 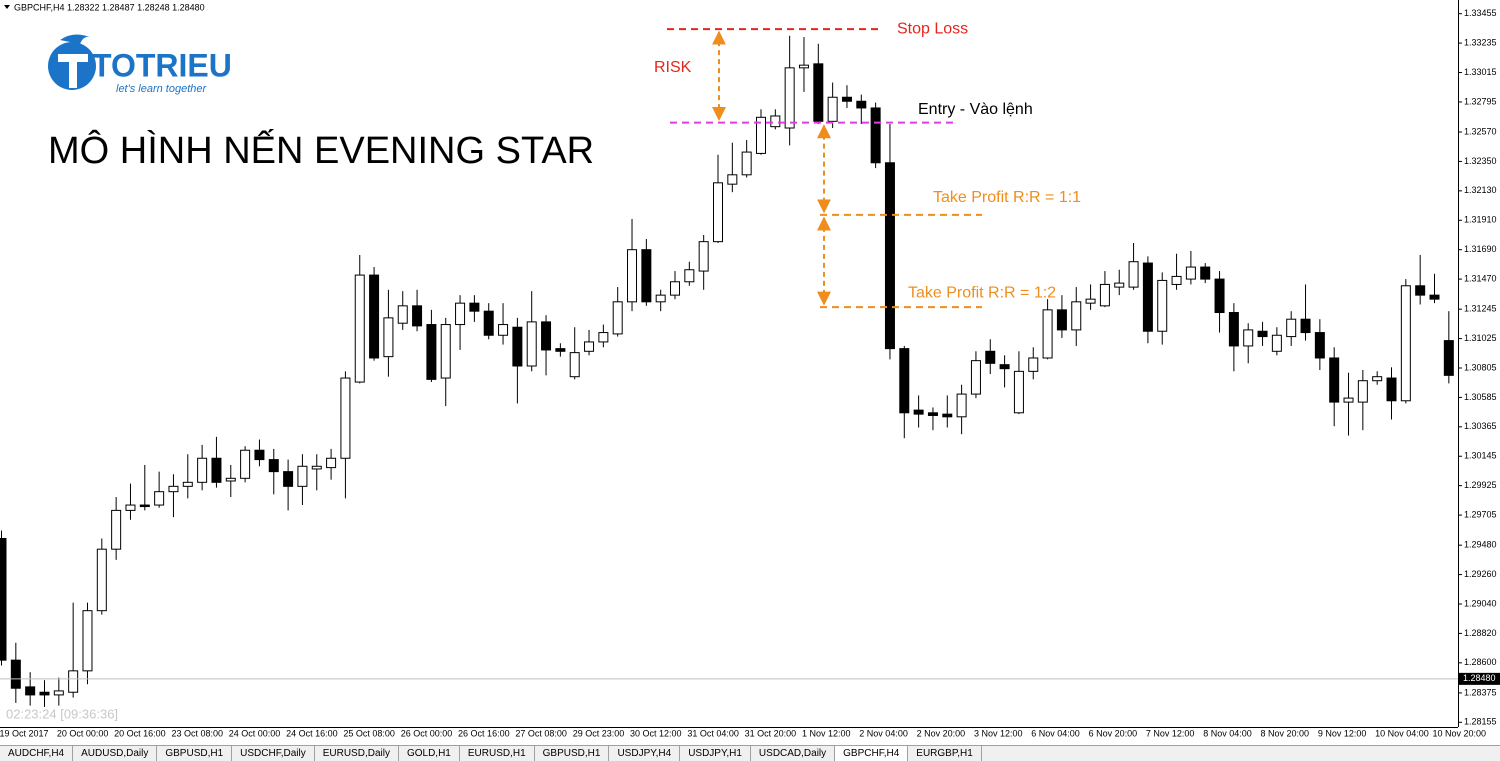 What do you see at coordinates (1480, 309) in the screenshot?
I see `y-tick-label: 1.31245` at bounding box center [1480, 309].